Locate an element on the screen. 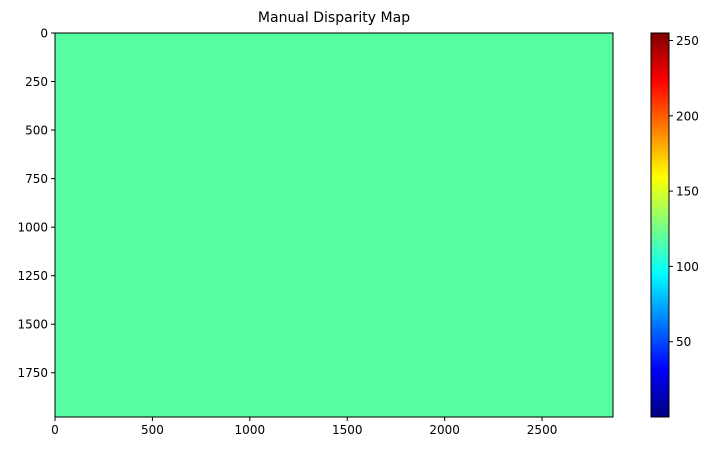  colorbar-tick-label: 50 is located at coordinates (683, 342).